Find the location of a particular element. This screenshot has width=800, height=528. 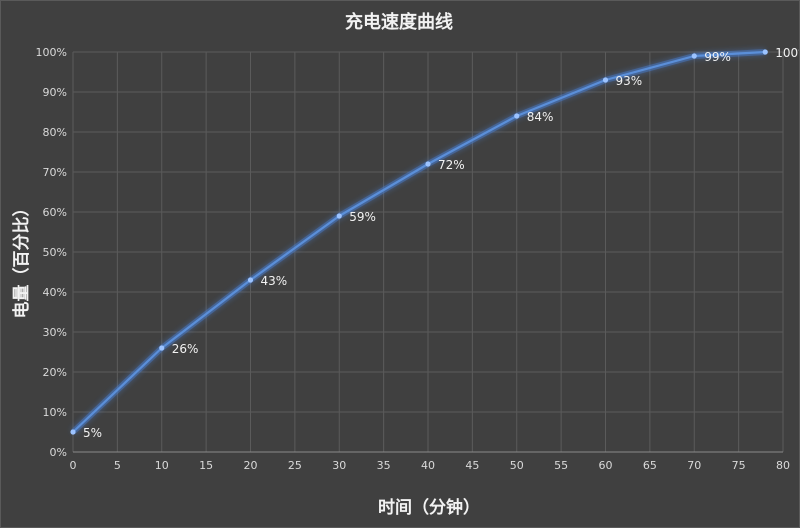

data-label: 5% is located at coordinates (92, 433).